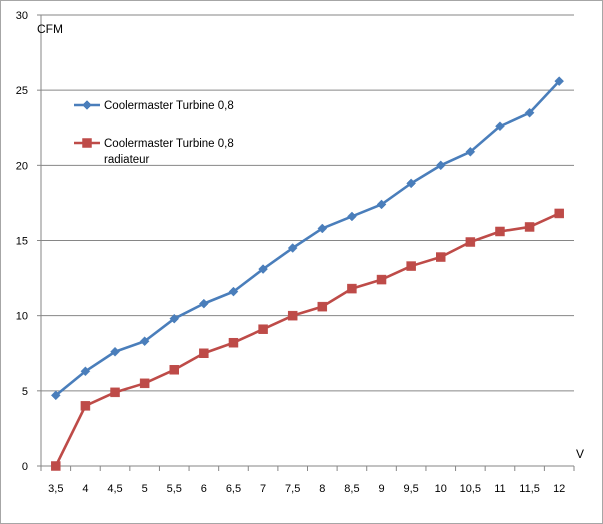 The width and height of the screenshot is (603, 524). Describe the element at coordinates (263, 489) in the screenshot. I see `x-tick-label: 7` at that location.